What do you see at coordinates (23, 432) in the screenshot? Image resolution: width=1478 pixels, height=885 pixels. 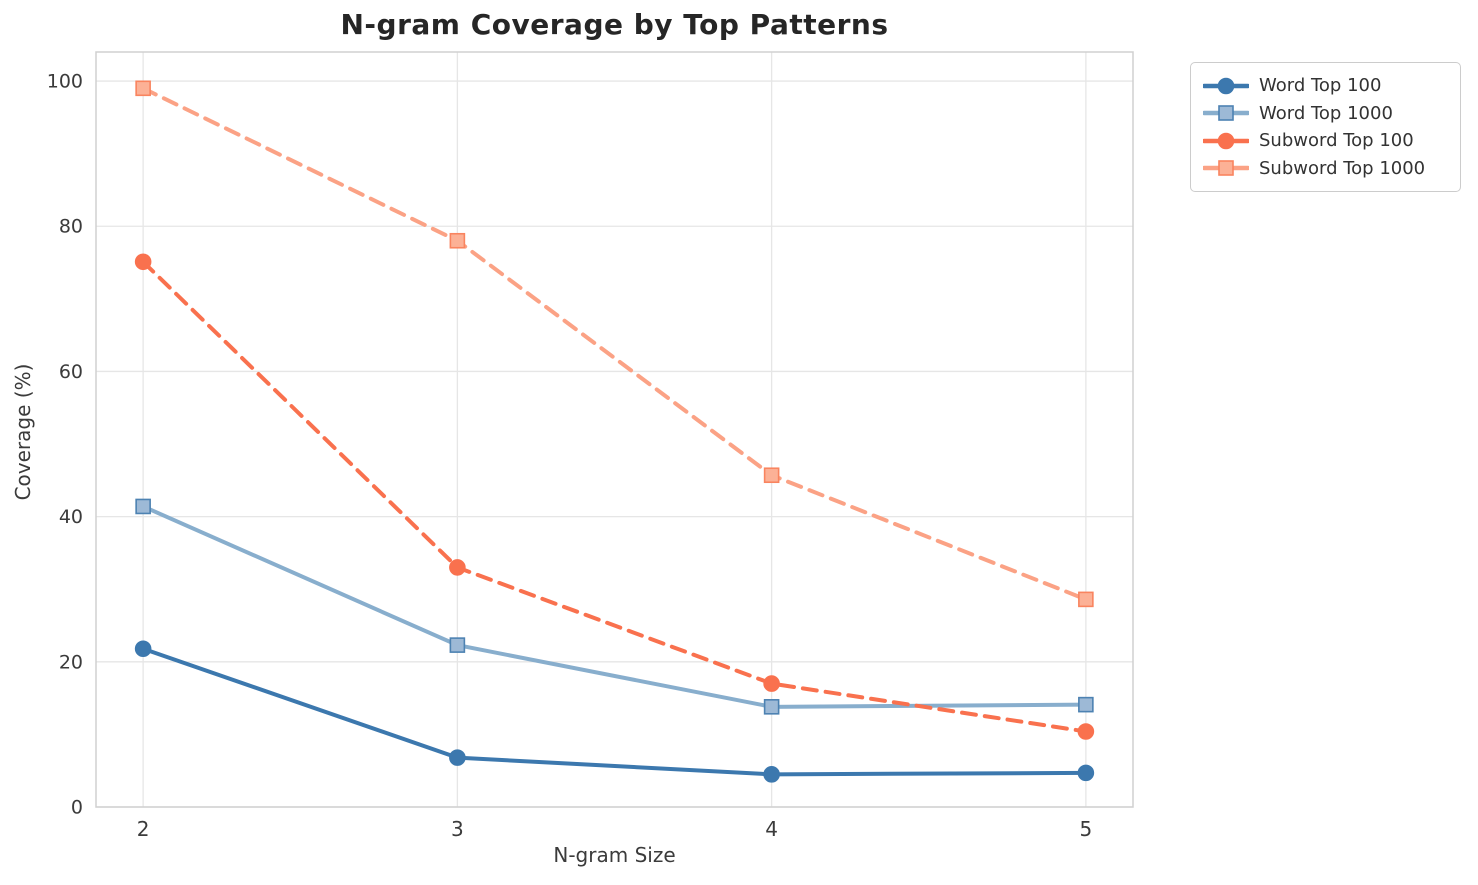 I see `y-axis-label: Coverage (%)` at bounding box center [23, 432].